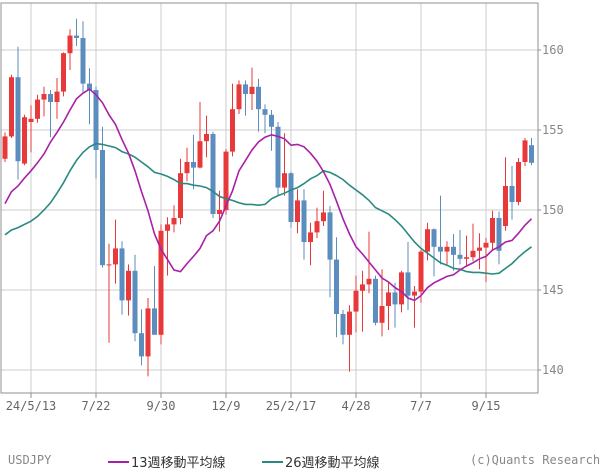  I want to click on y-axis-label: 140, so click(553, 370).